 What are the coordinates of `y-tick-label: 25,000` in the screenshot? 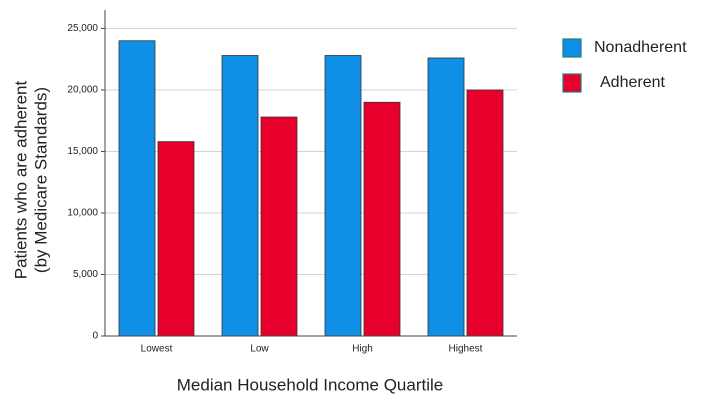 It's located at (82, 28).